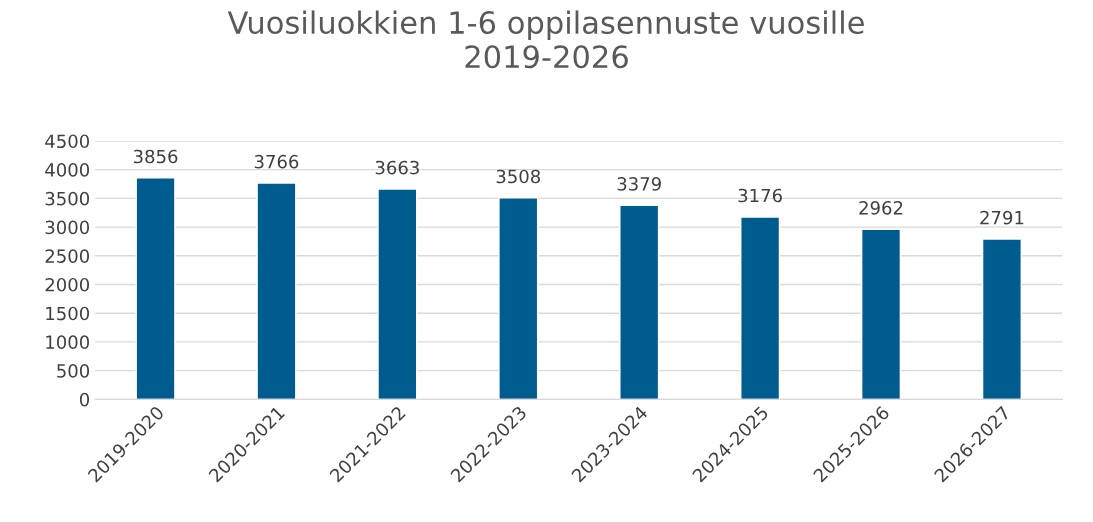 The image size is (1093, 522). What do you see at coordinates (67, 141) in the screenshot?
I see `y-tick-label: 4500` at bounding box center [67, 141].